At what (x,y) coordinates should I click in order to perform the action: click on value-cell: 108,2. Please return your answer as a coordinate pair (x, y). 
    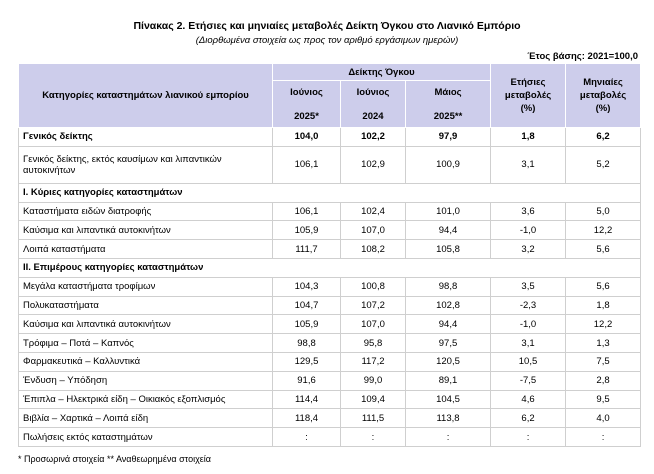
    Looking at the image, I should click on (373, 249).